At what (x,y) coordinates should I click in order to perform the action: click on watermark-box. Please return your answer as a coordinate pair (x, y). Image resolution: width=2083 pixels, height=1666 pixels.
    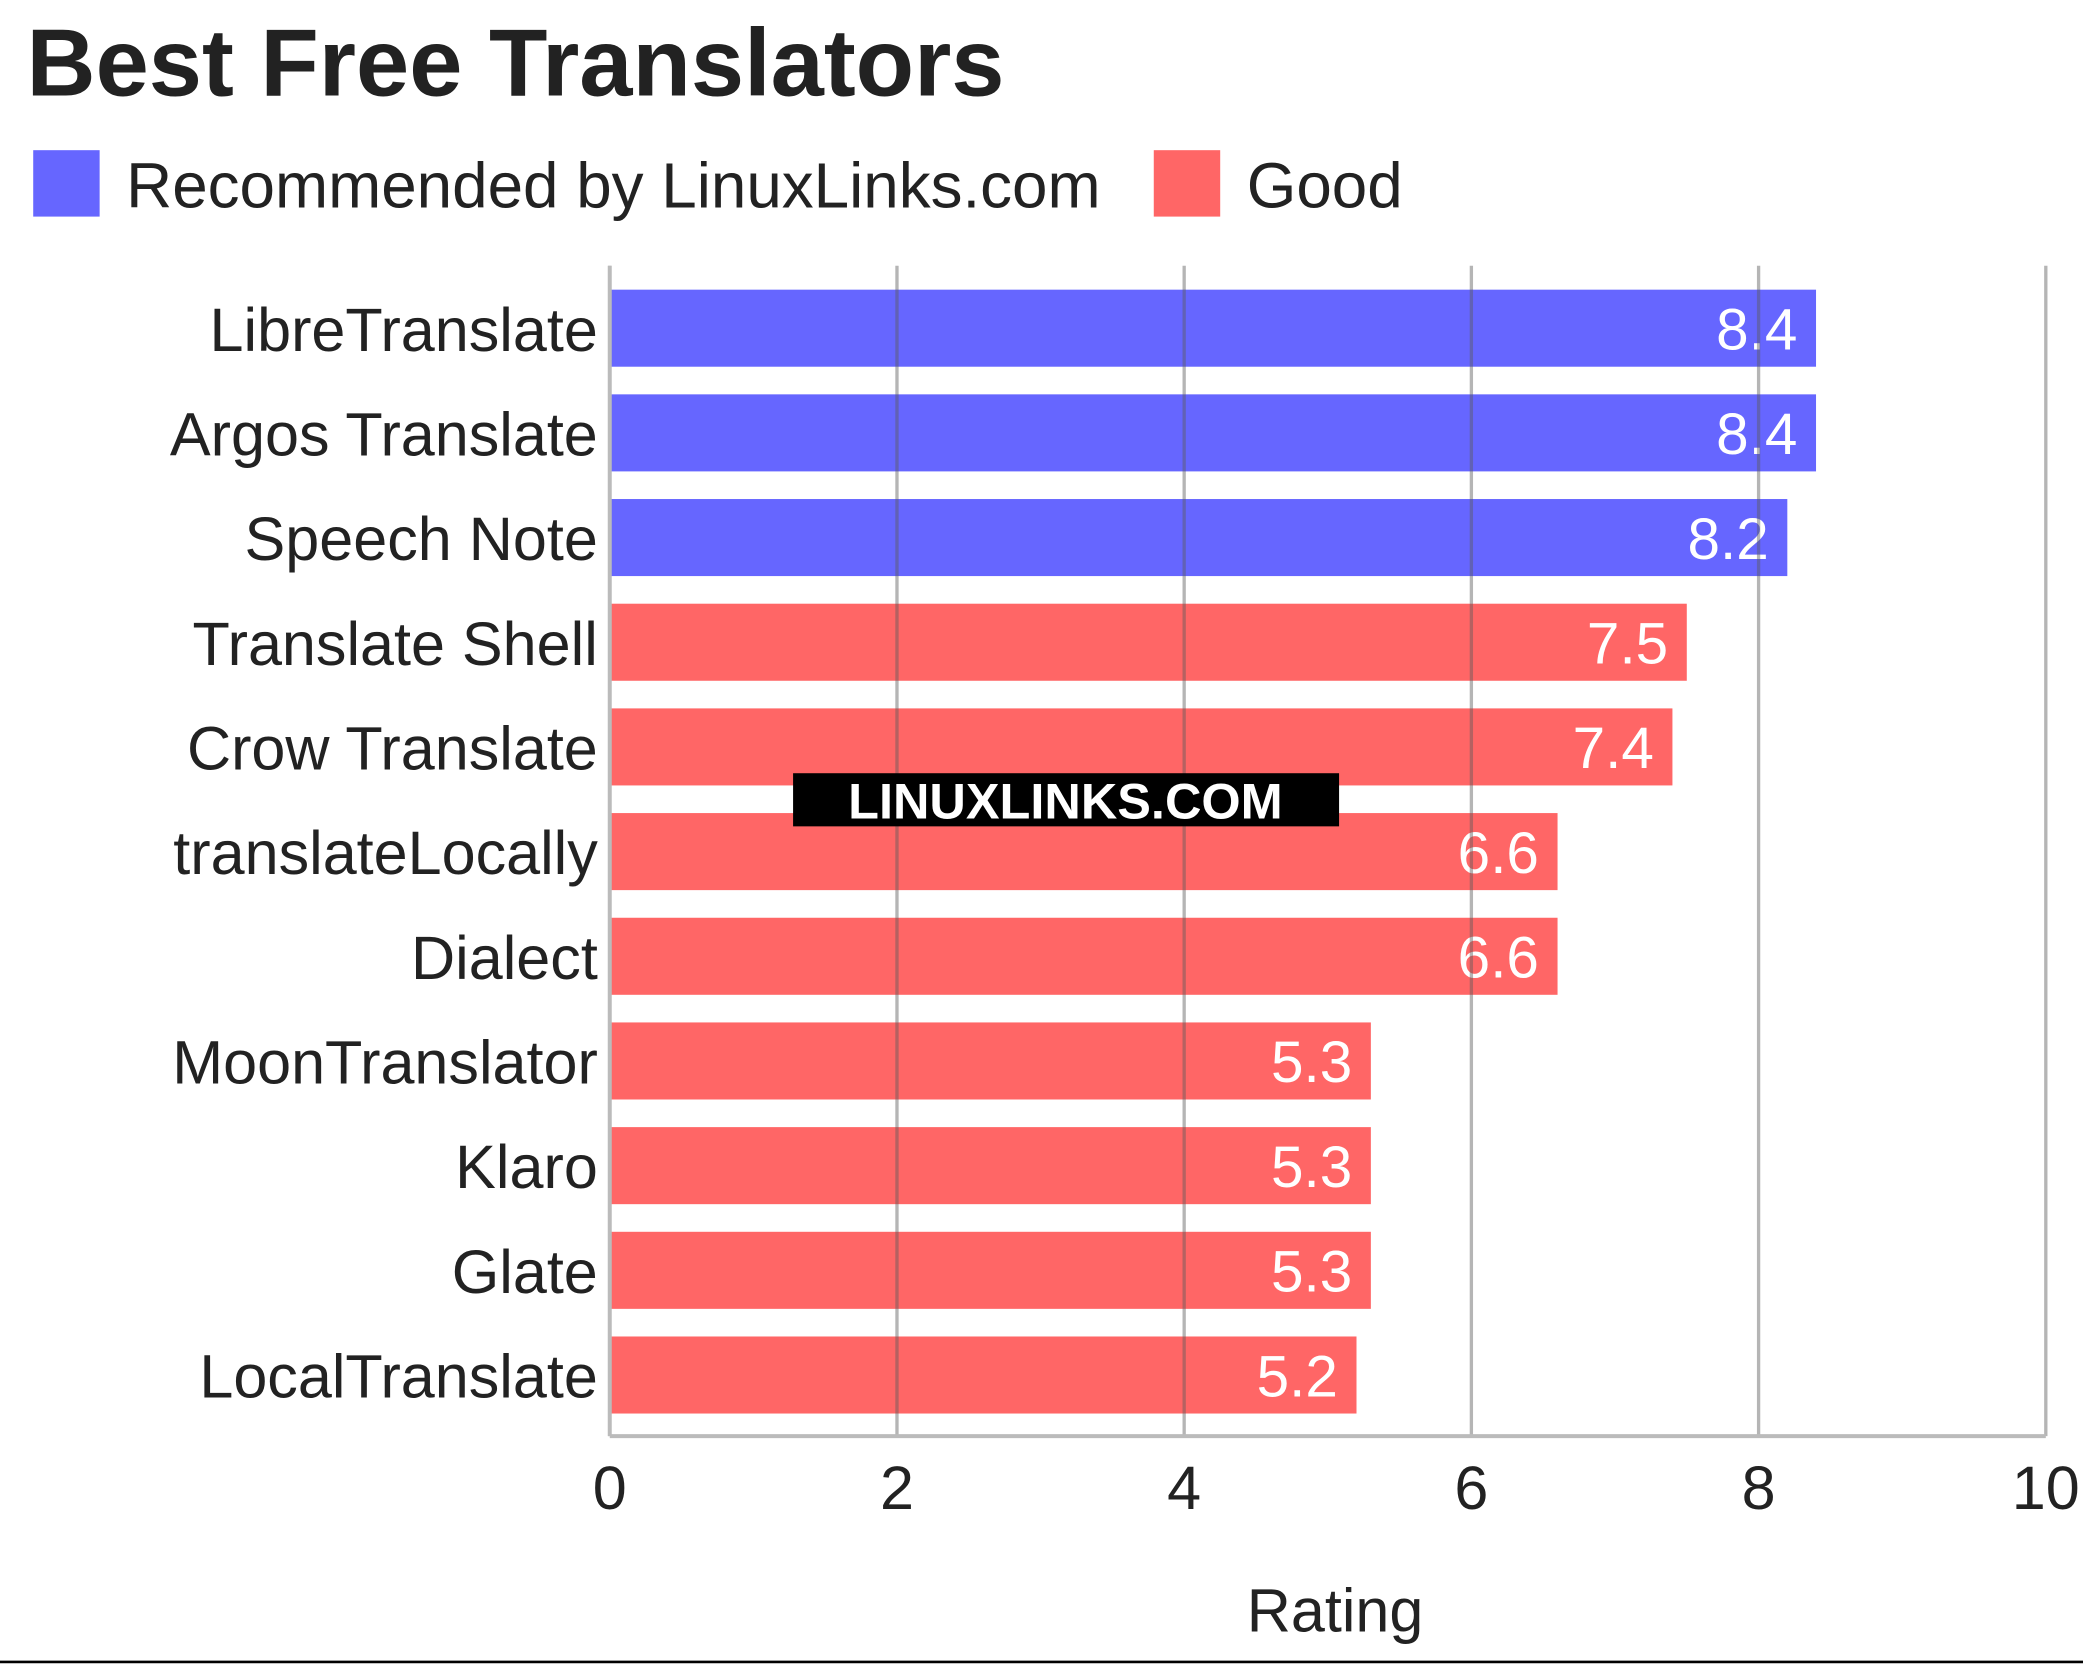
    Looking at the image, I should click on (1066, 800).